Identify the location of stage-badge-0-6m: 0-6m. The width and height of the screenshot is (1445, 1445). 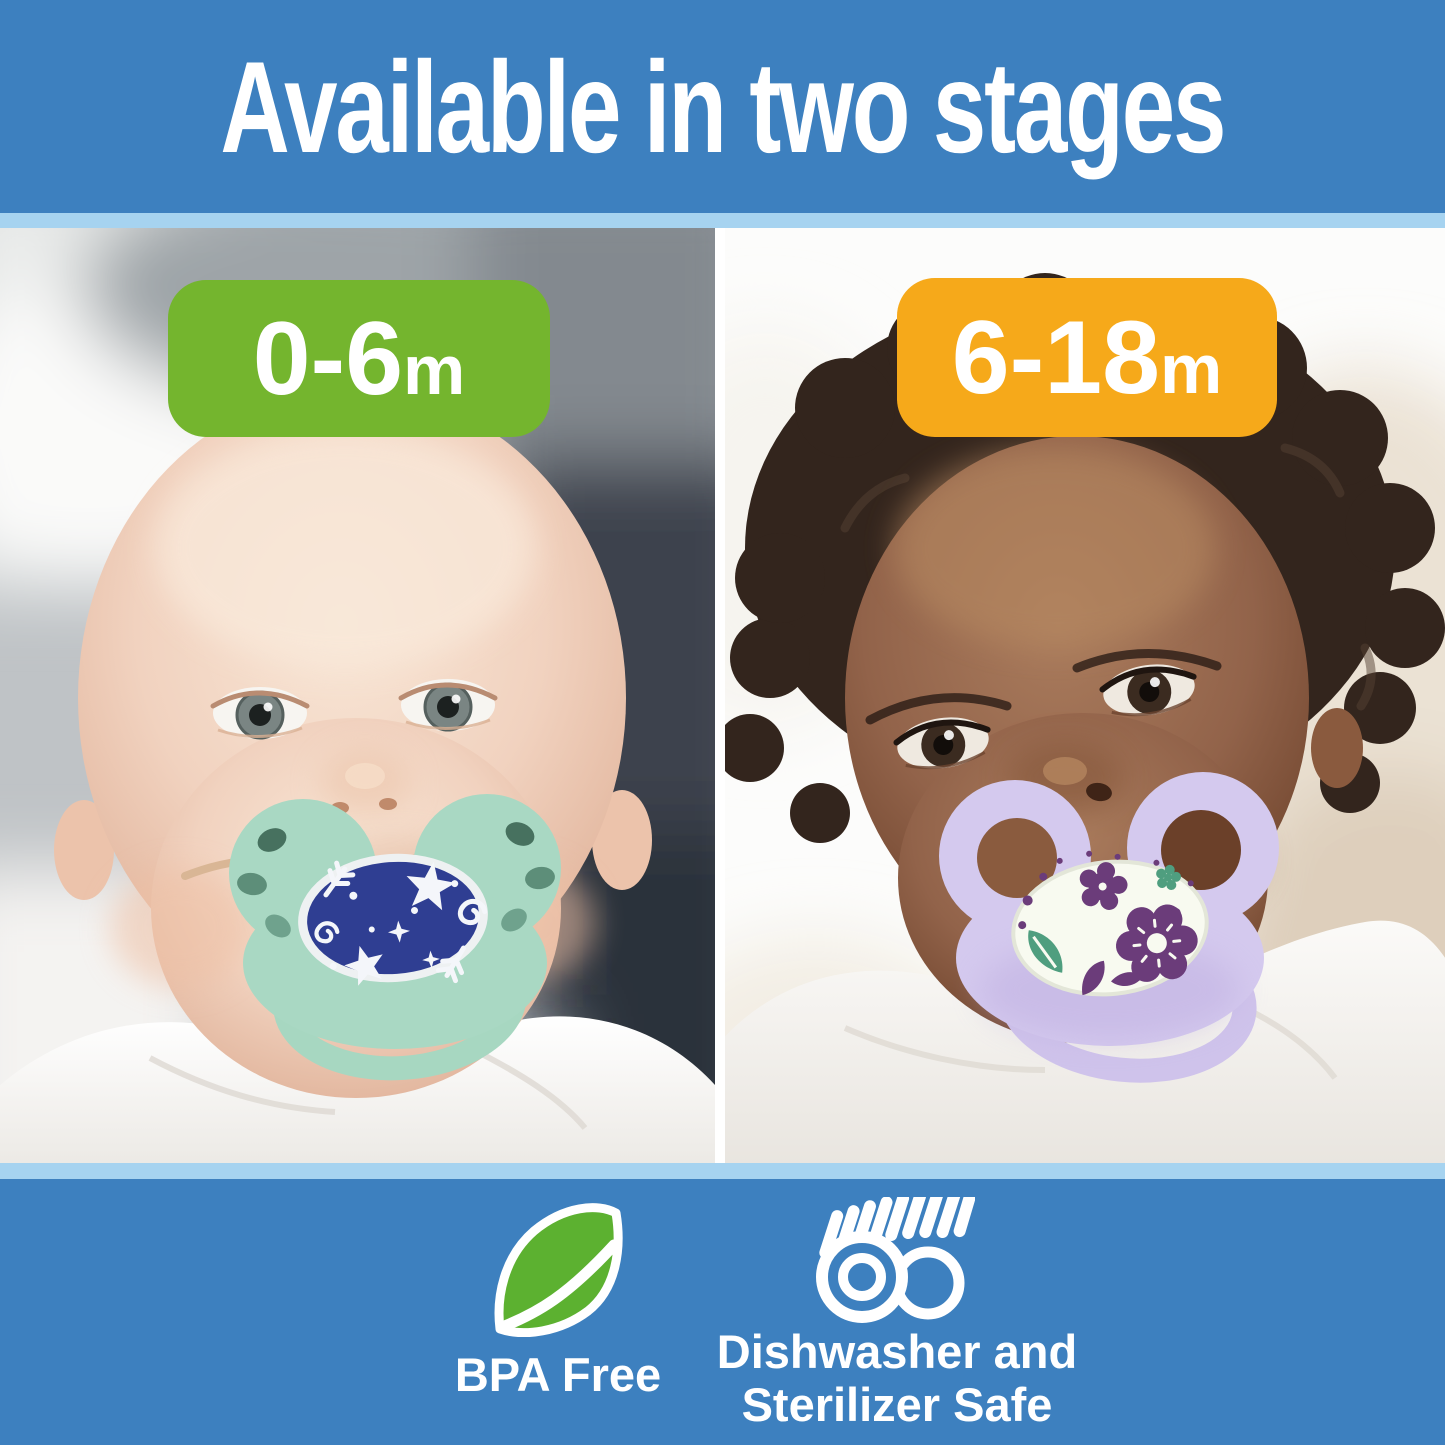
(359, 358).